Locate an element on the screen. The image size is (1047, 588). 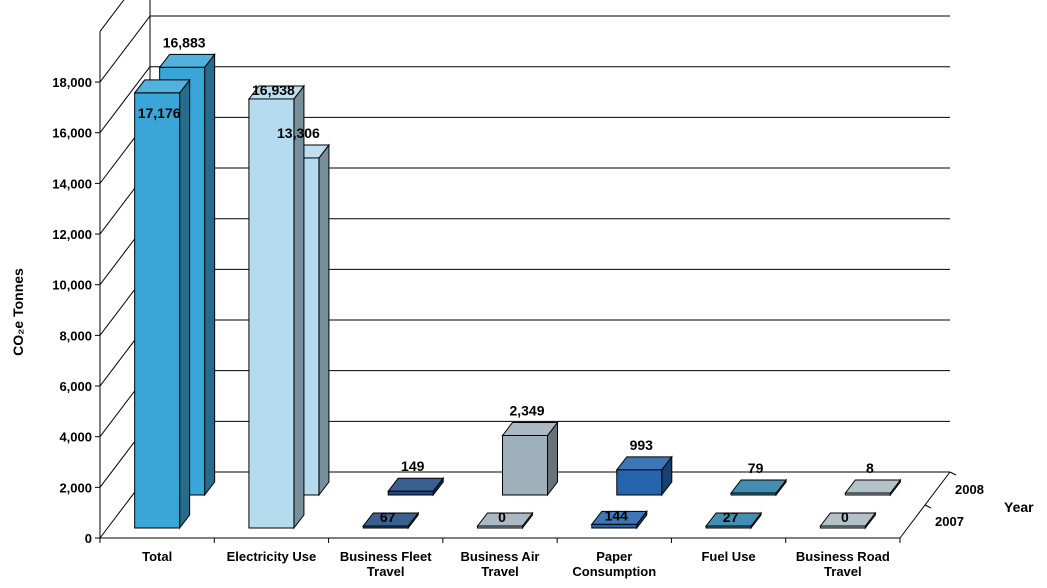
data-label-2008: 16,883 is located at coordinates (184, 42).